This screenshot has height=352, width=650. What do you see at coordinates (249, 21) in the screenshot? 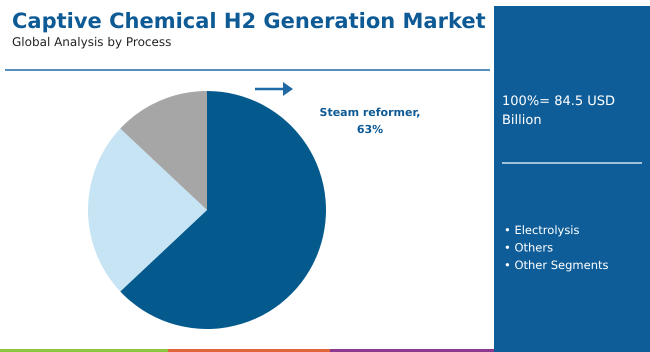
I see `chart-title: Captive Chemical H2 Generation Market` at bounding box center [249, 21].